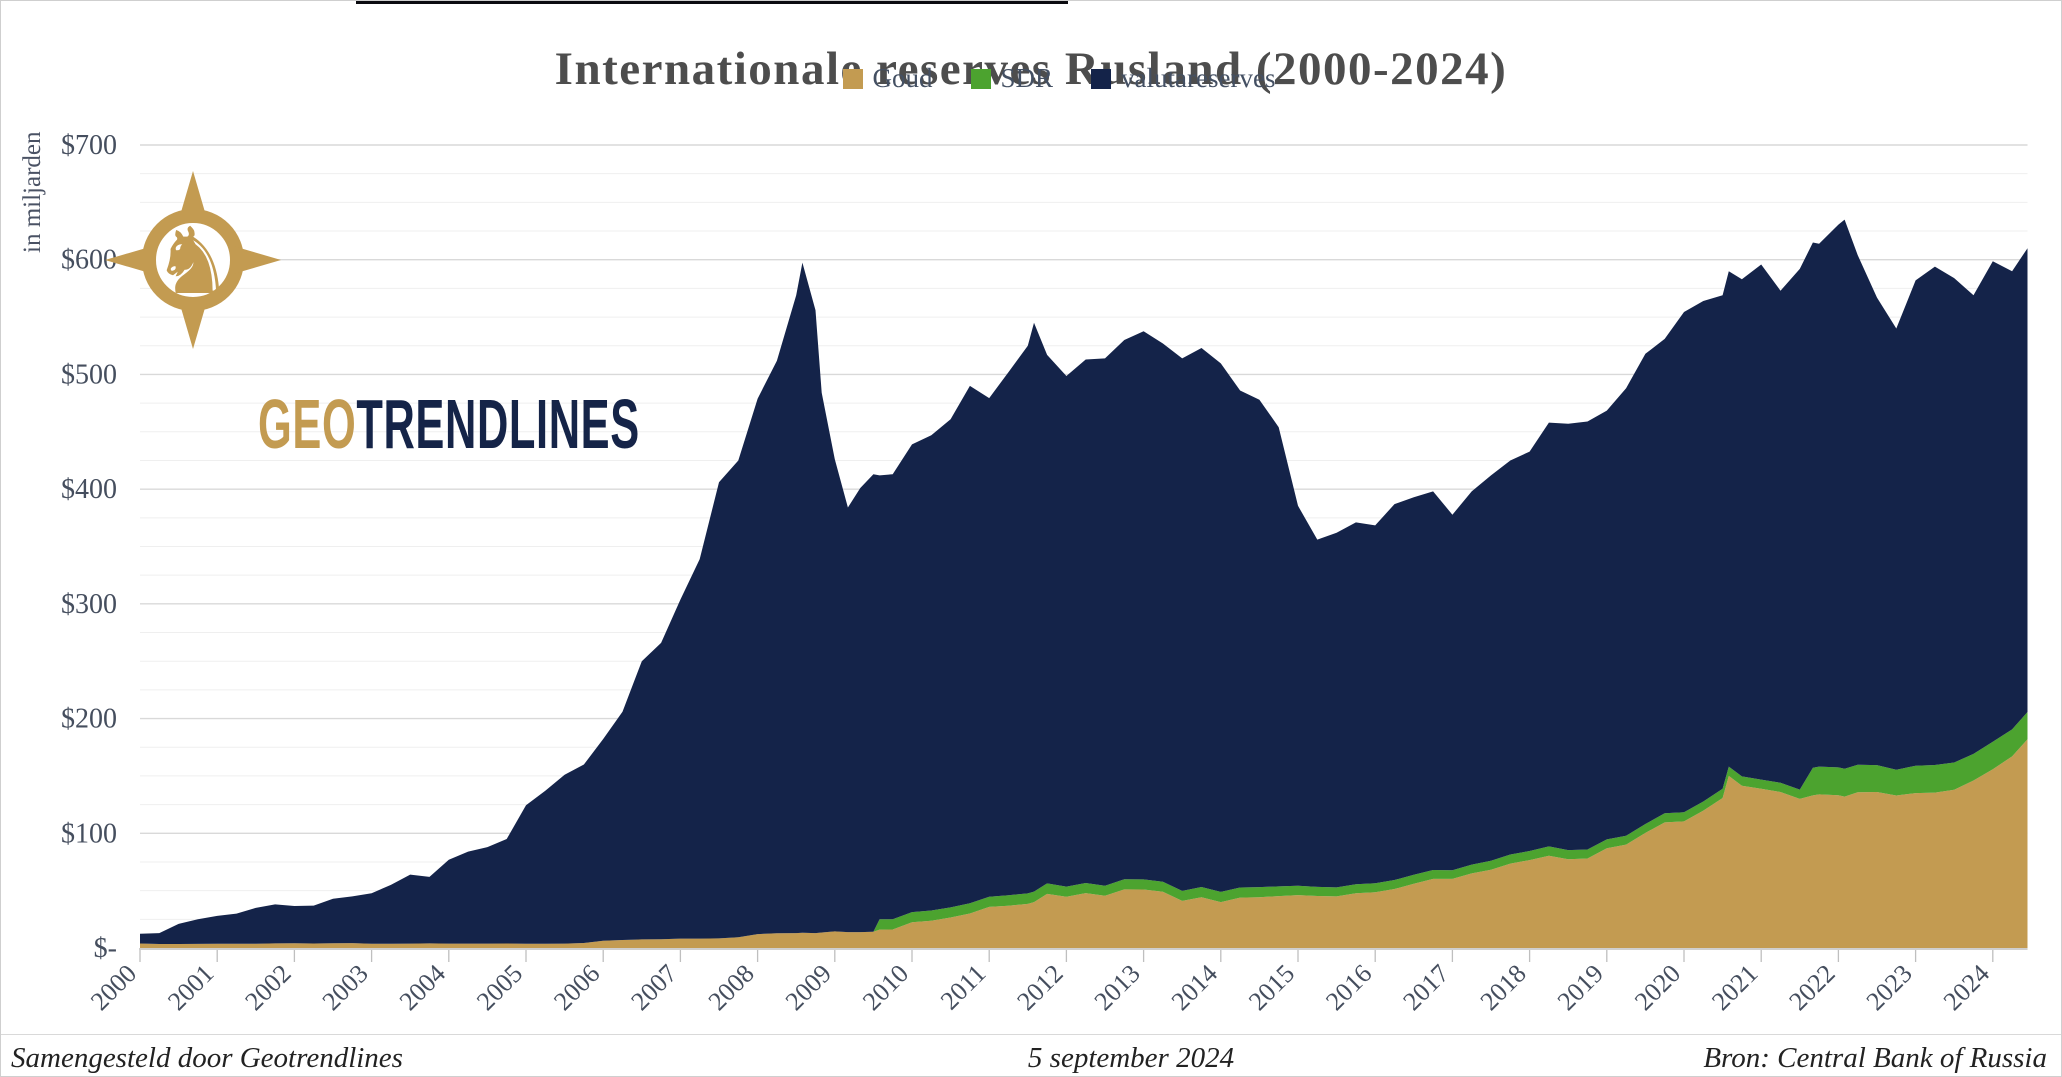 The width and height of the screenshot is (2062, 1077). I want to click on sdr-color-swatch, so click(980, 78).